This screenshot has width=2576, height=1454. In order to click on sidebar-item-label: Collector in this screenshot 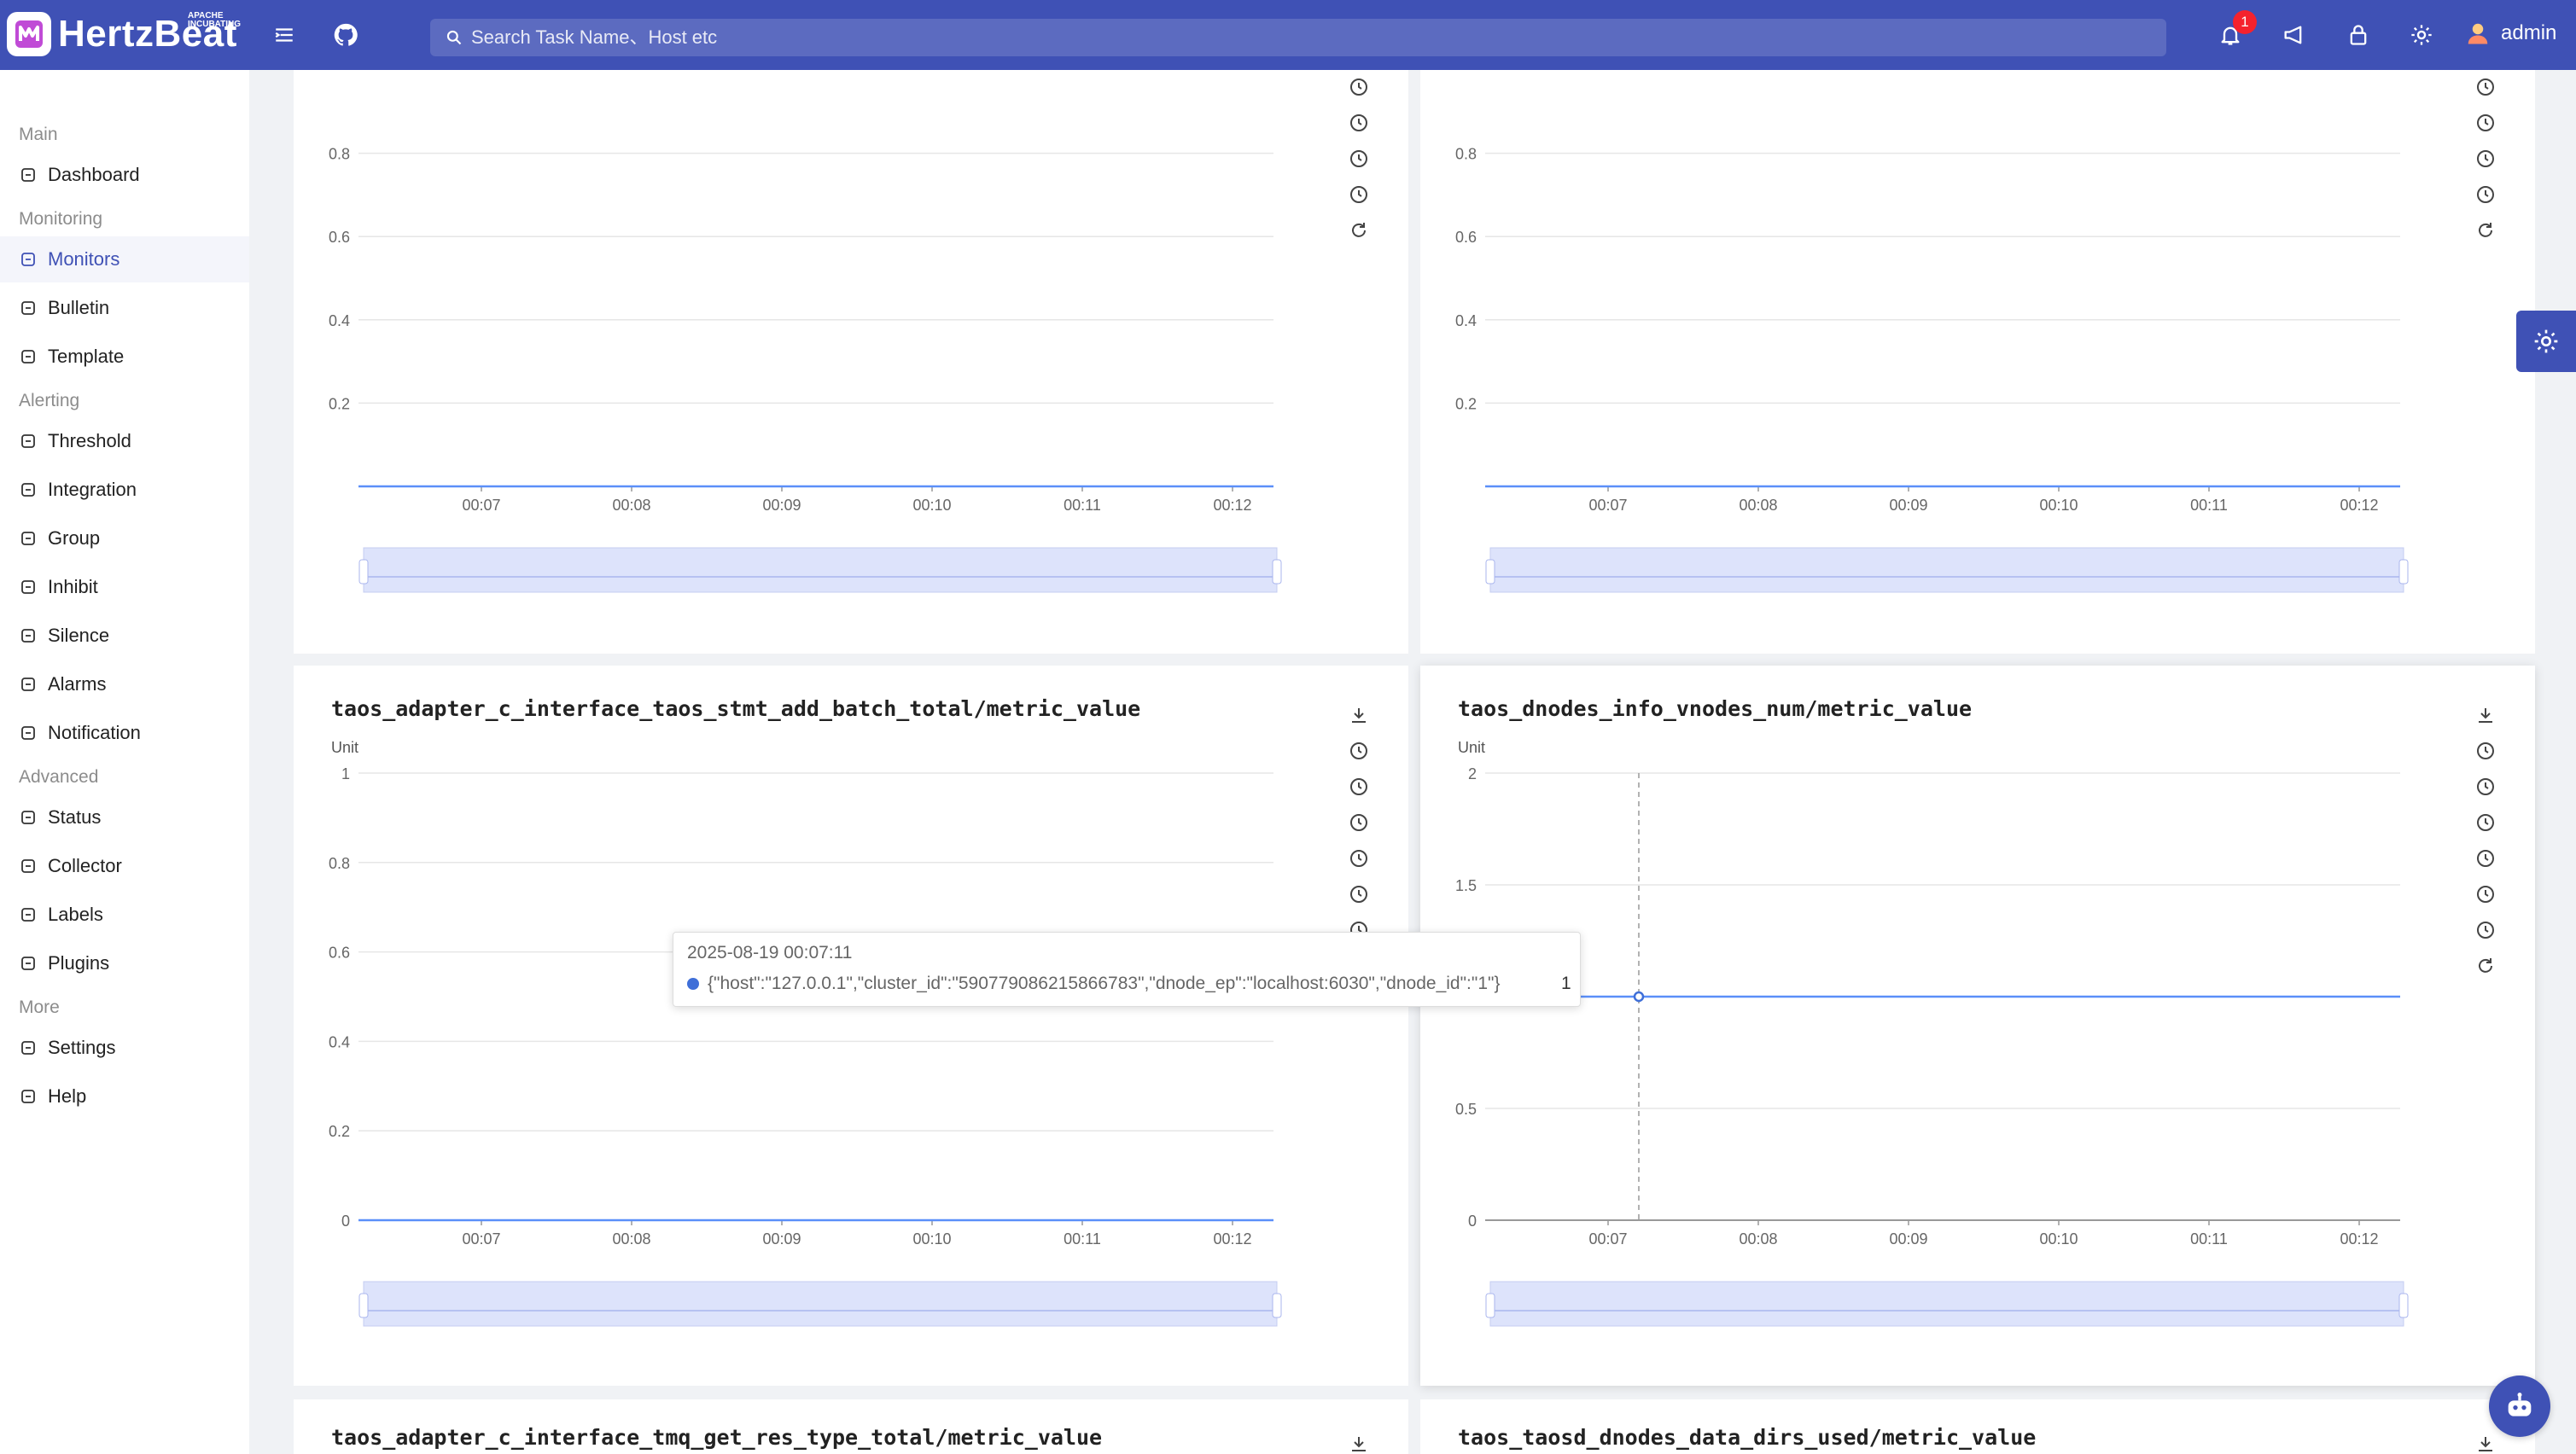, I will do `click(85, 866)`.